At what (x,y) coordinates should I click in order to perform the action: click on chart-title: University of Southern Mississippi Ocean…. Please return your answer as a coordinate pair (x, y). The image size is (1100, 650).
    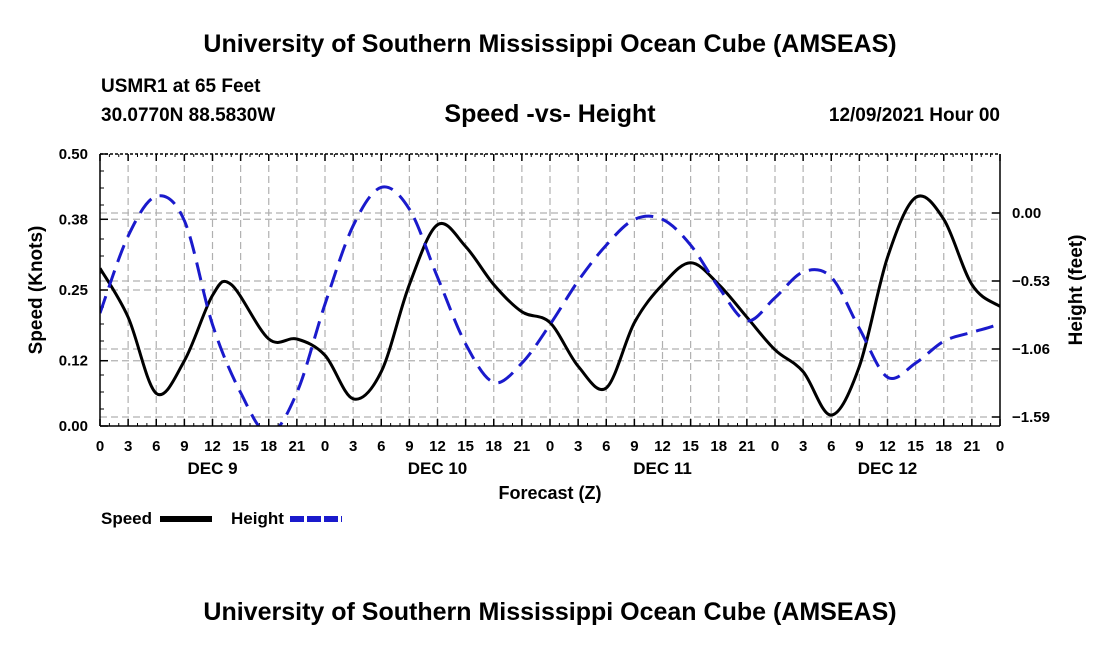
    Looking at the image, I should click on (550, 44).